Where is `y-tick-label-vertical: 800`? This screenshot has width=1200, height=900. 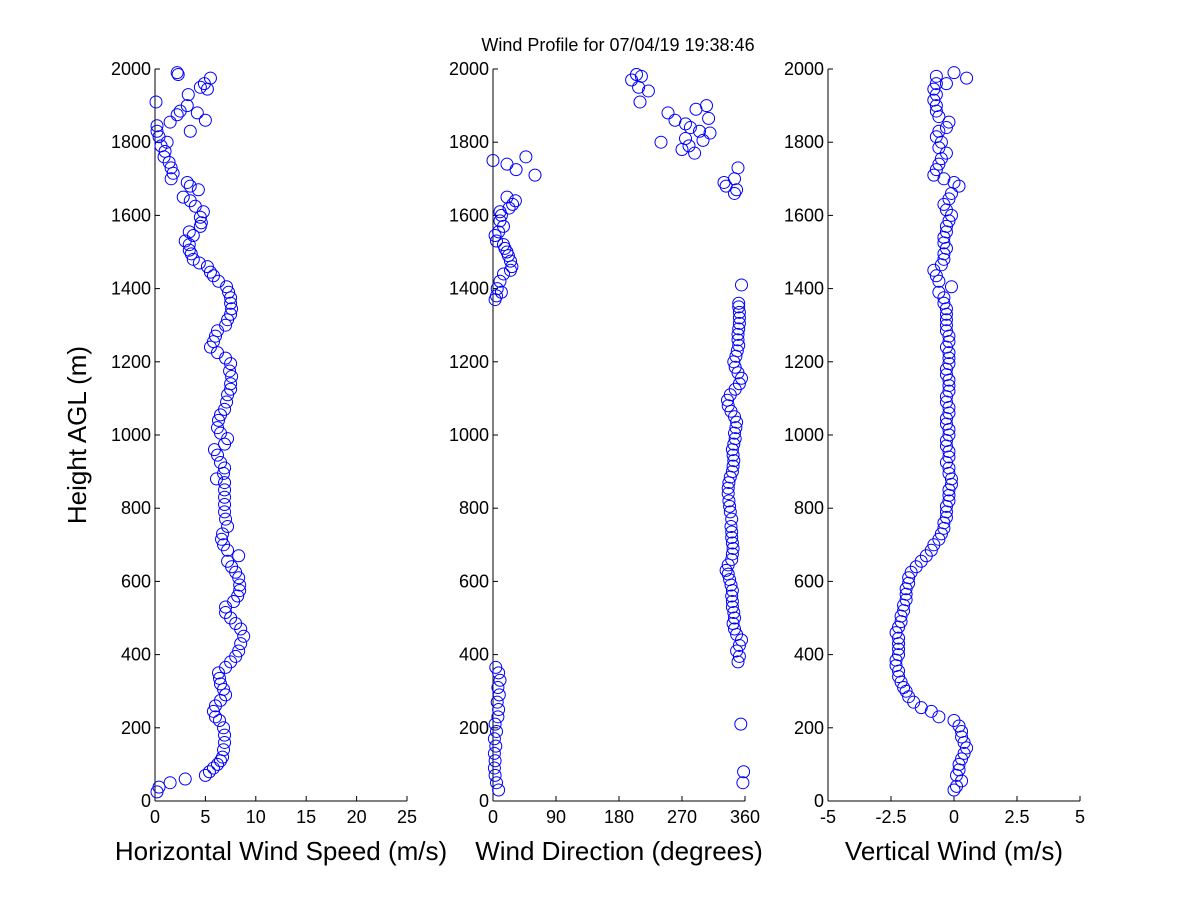
y-tick-label-vertical: 800 is located at coordinates (809, 508).